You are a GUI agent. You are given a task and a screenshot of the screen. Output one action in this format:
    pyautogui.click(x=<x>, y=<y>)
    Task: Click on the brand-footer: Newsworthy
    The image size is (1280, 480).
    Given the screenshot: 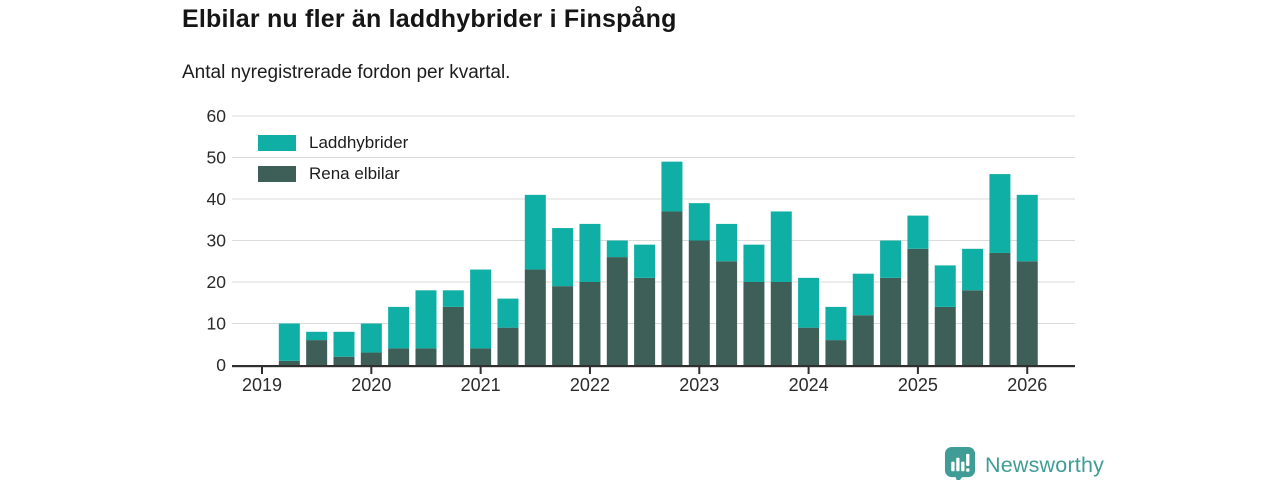 What is the action you would take?
    pyautogui.click(x=1024, y=463)
    